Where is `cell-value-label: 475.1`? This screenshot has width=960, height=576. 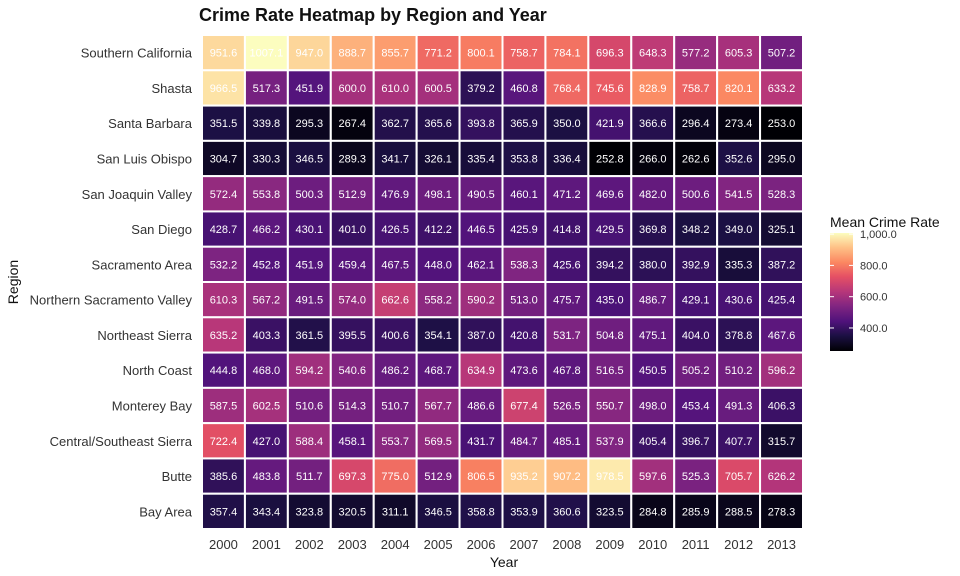
cell-value-label: 475.1 is located at coordinates (653, 336).